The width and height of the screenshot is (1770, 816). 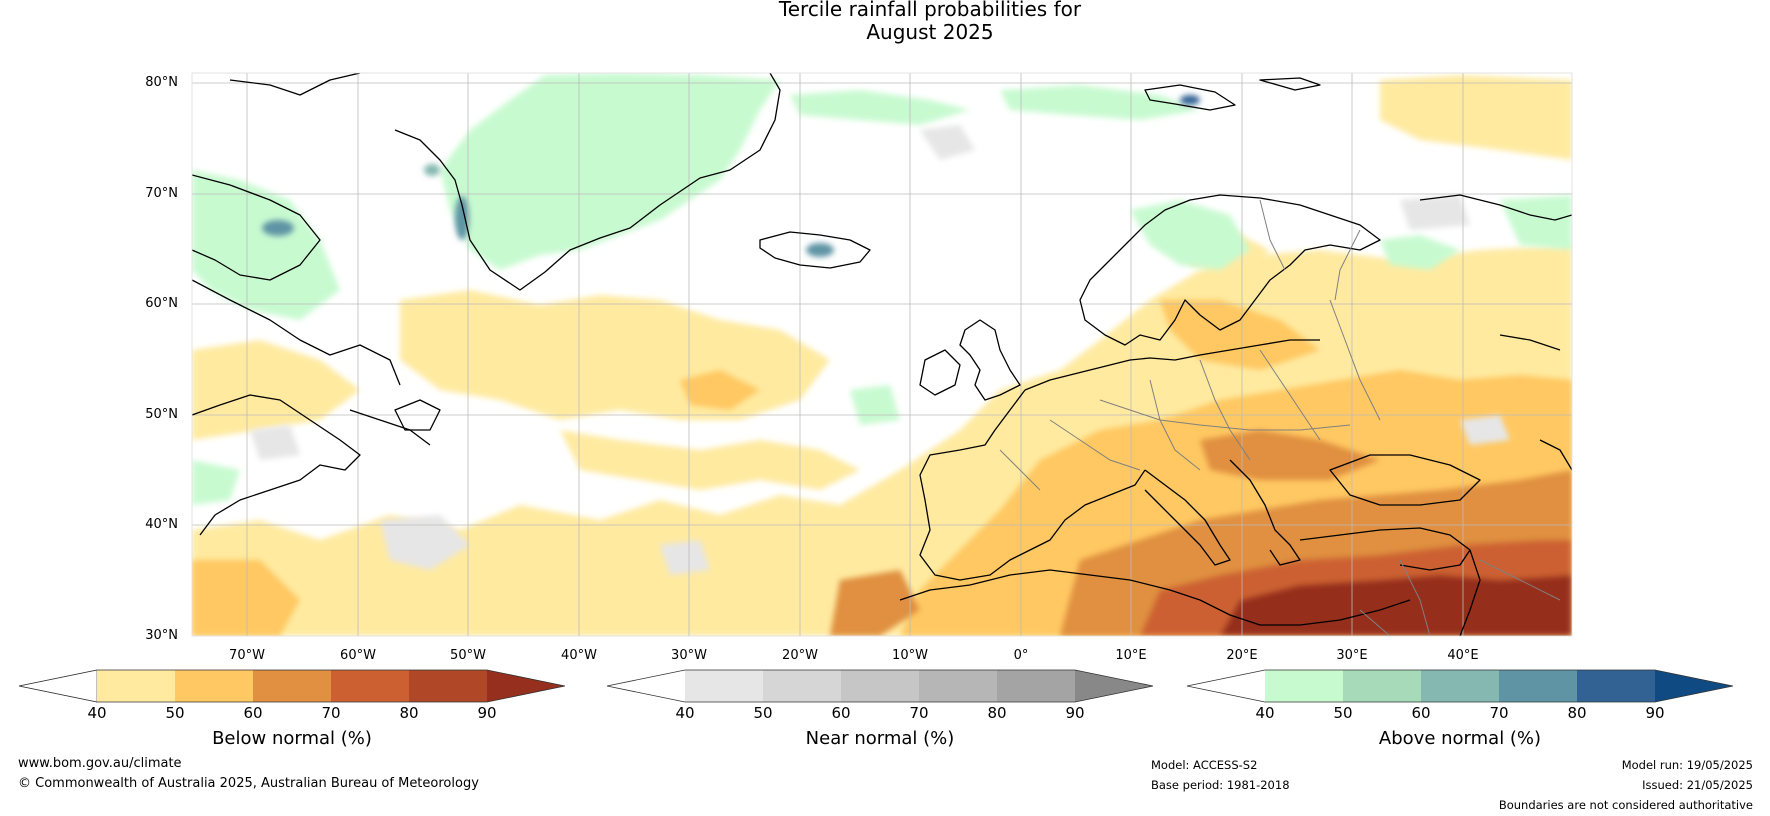 What do you see at coordinates (919, 713) in the screenshot?
I see `colorbar-near-tick-70: 70` at bounding box center [919, 713].